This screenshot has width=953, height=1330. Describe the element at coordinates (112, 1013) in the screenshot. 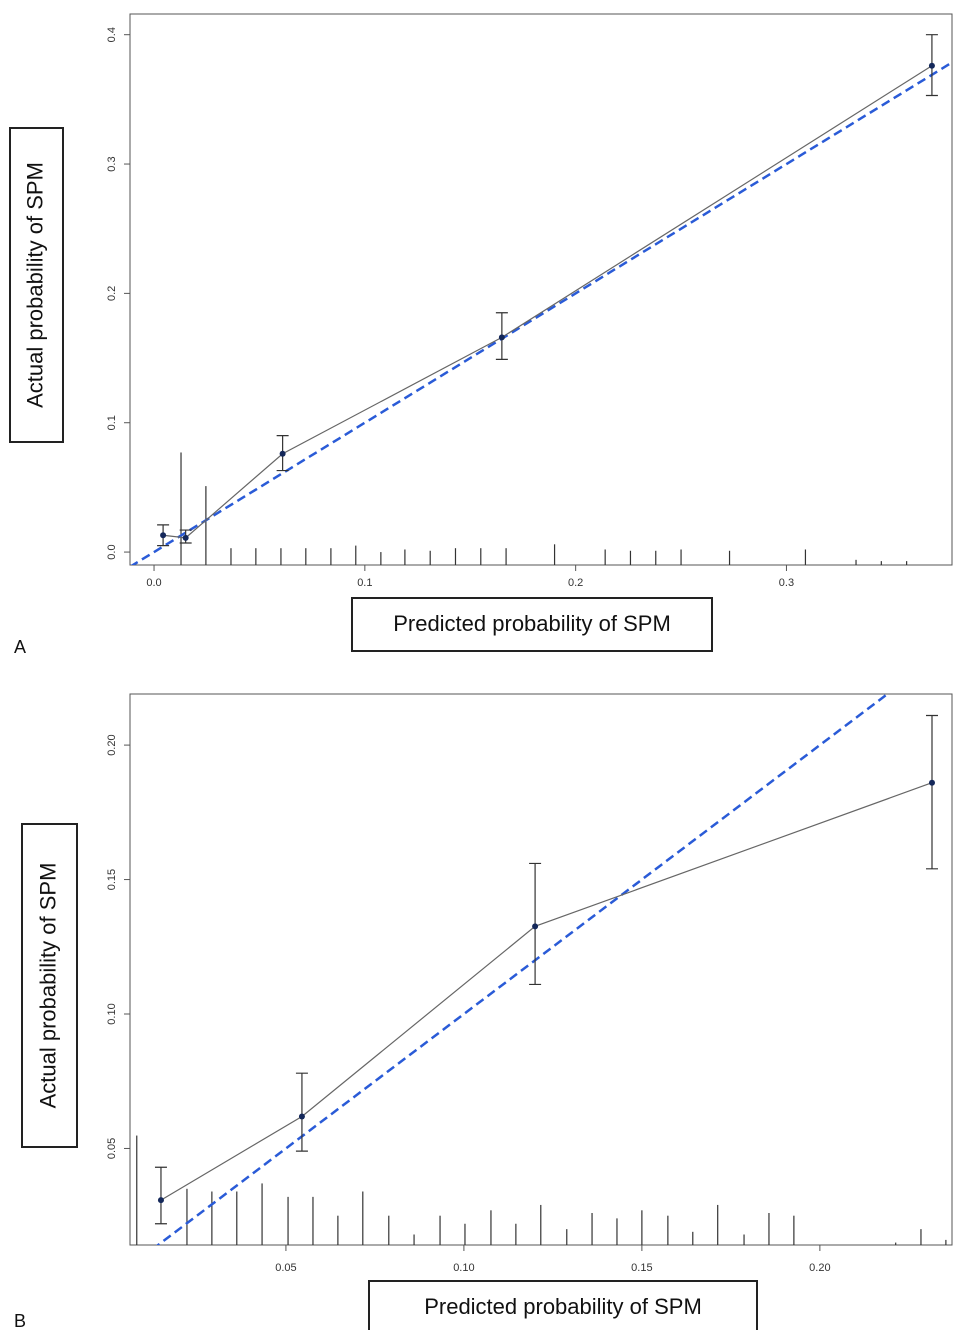

I see `y-tick-label: 0.10` at that location.